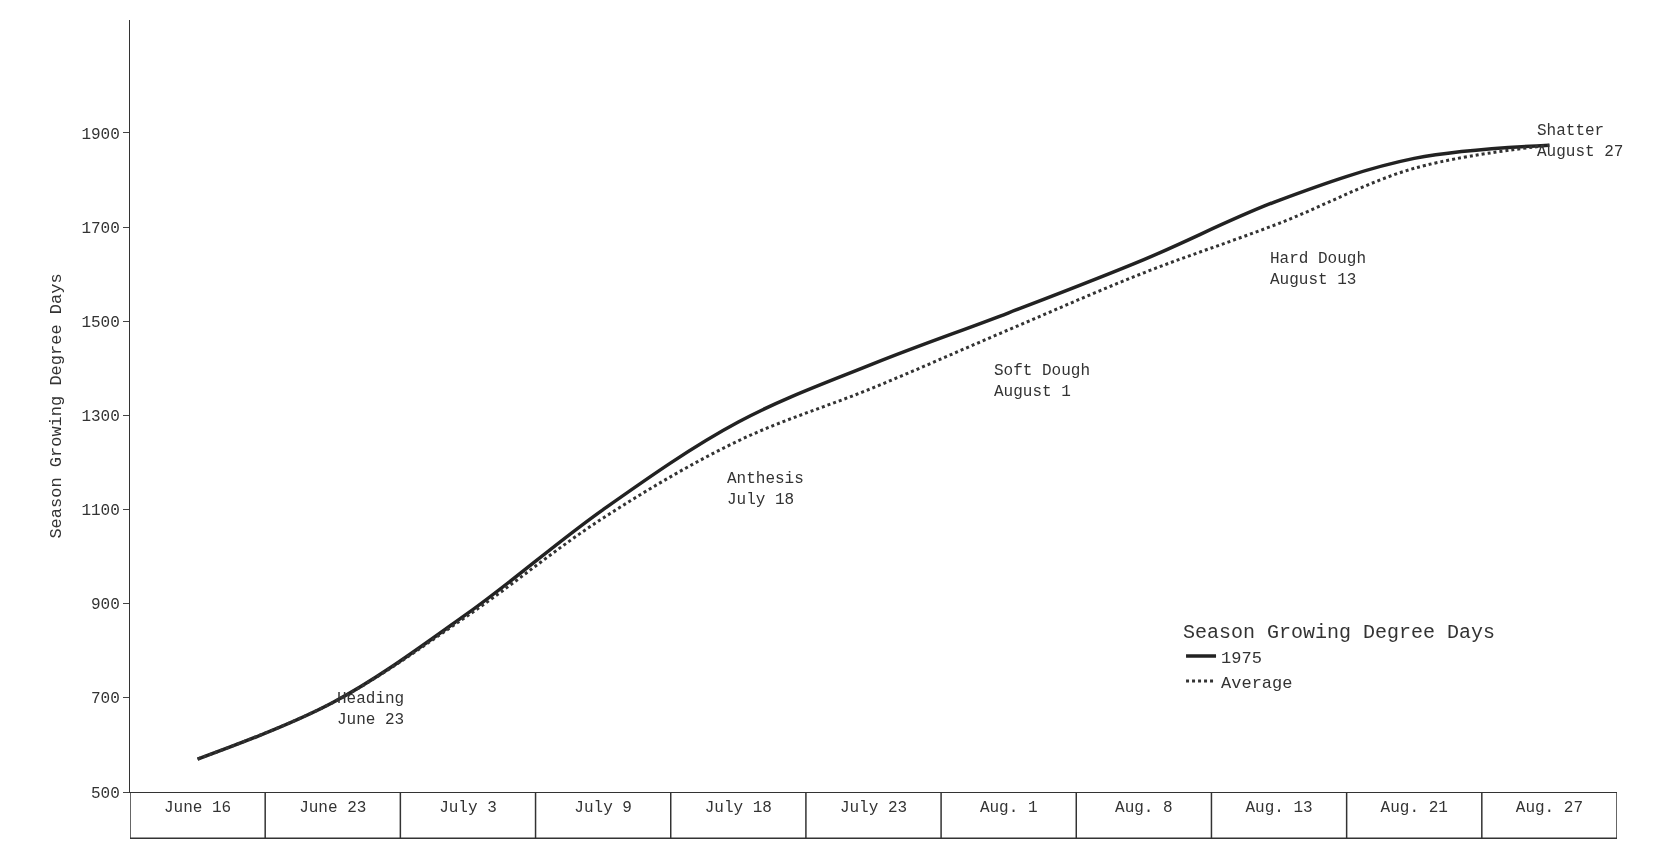 The height and width of the screenshot is (852, 1657). I want to click on x-tick-label: June 23, so click(333, 808).